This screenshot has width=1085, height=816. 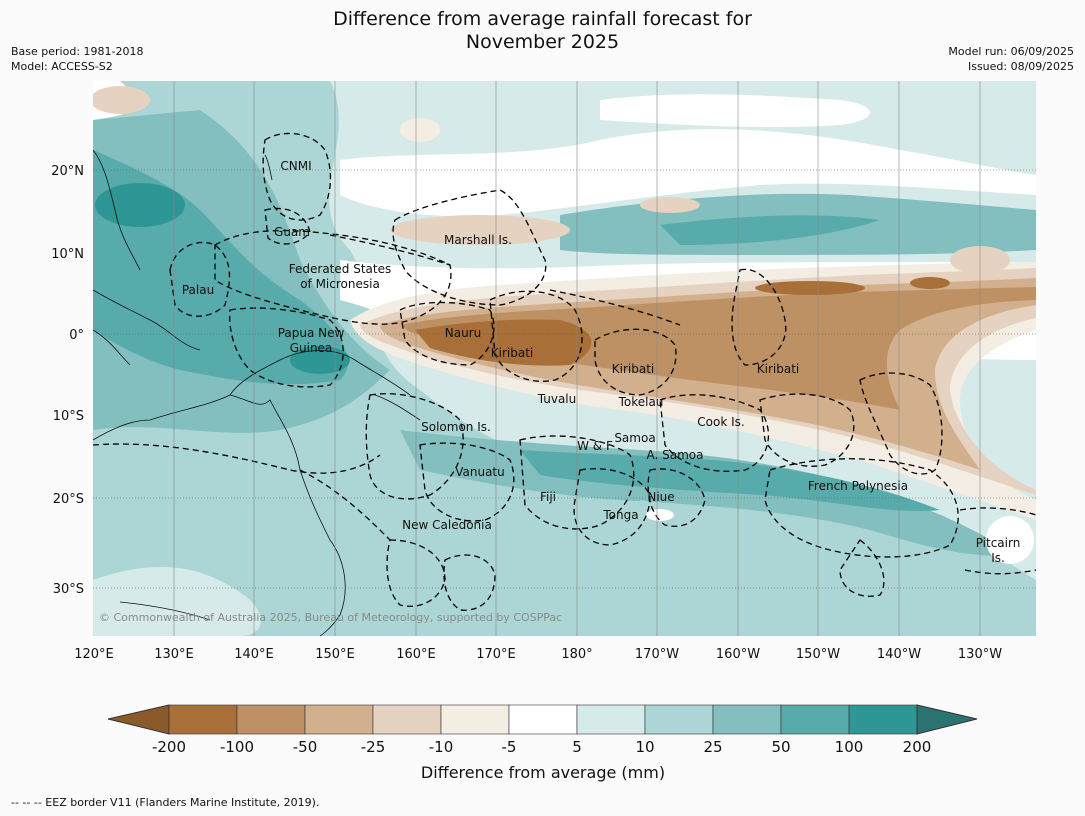 What do you see at coordinates (456, 427) in the screenshot?
I see `label-solomon-islands: Solomon Is.` at bounding box center [456, 427].